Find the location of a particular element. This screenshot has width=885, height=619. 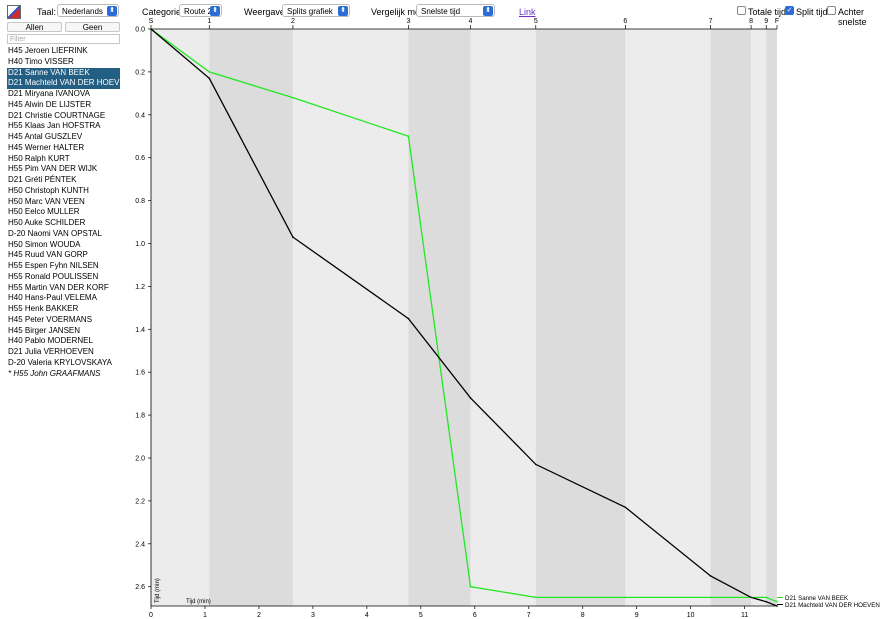

option-label-achter-snelste: Achter snelste is located at coordinates (852, 17).